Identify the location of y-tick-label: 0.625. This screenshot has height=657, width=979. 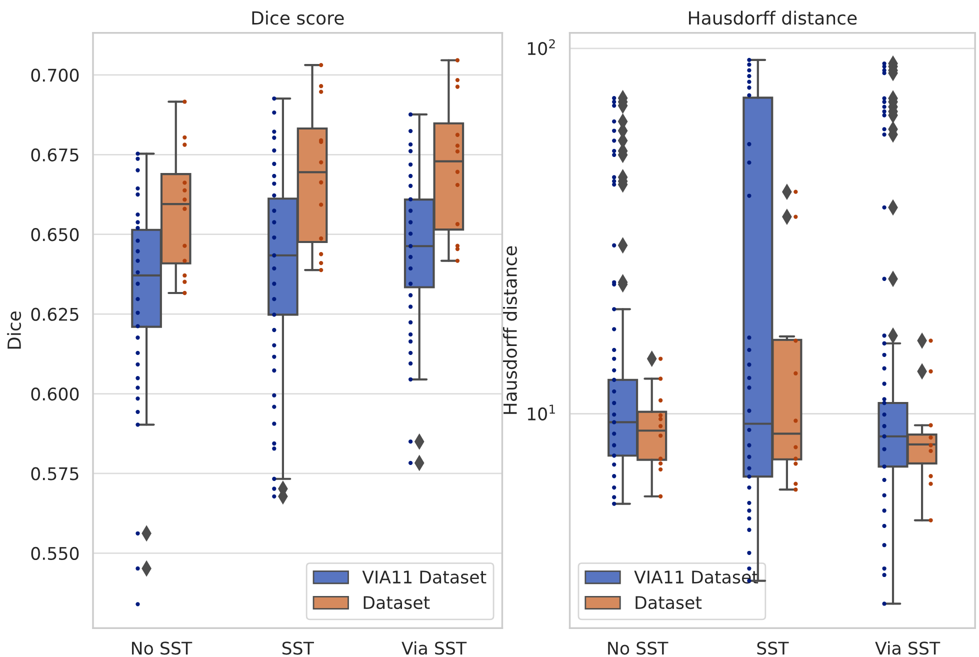
(54, 314).